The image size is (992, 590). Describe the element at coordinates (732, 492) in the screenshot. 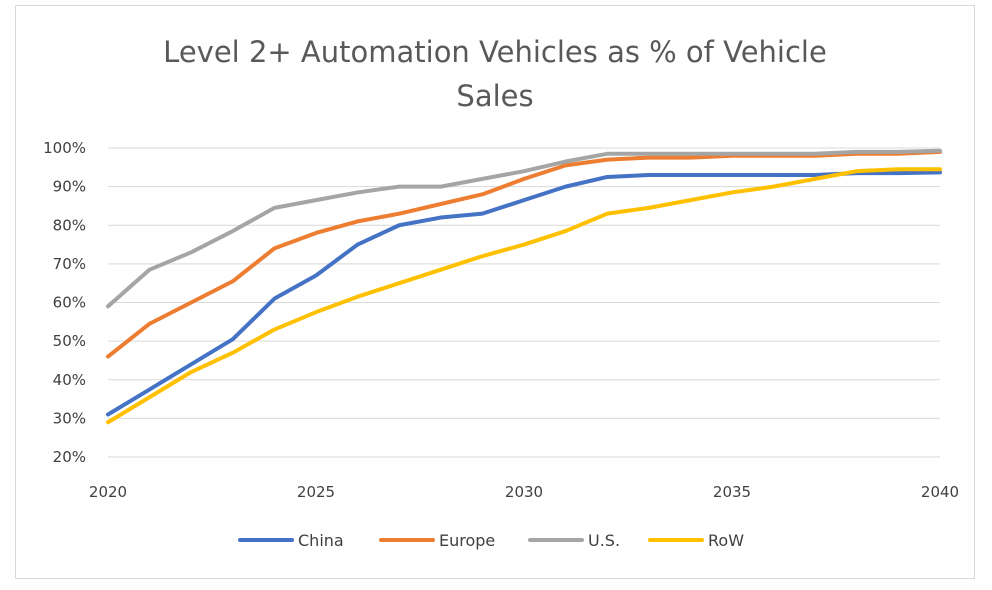

I see `x-tick-label: 2035` at that location.